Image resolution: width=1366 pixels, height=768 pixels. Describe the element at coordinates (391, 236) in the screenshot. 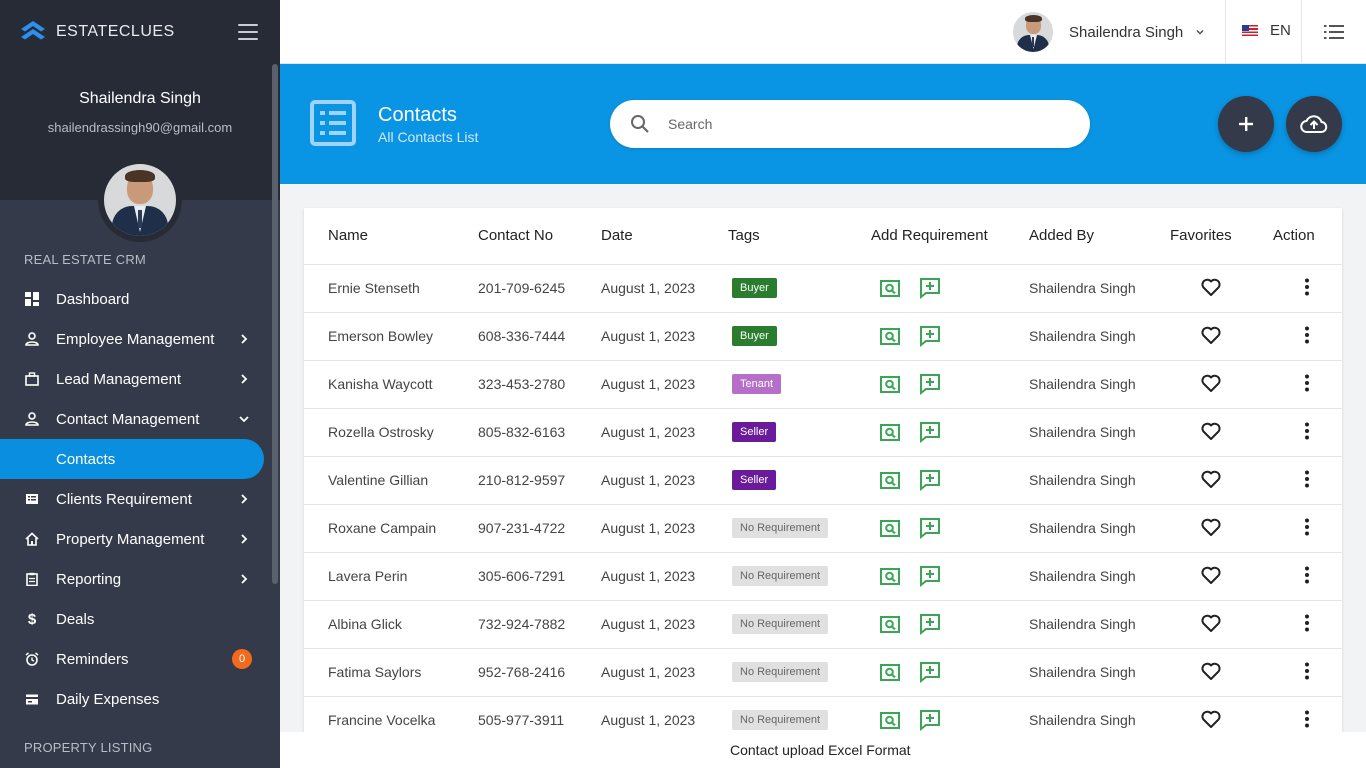

I see `column-header-name: Name` at that location.